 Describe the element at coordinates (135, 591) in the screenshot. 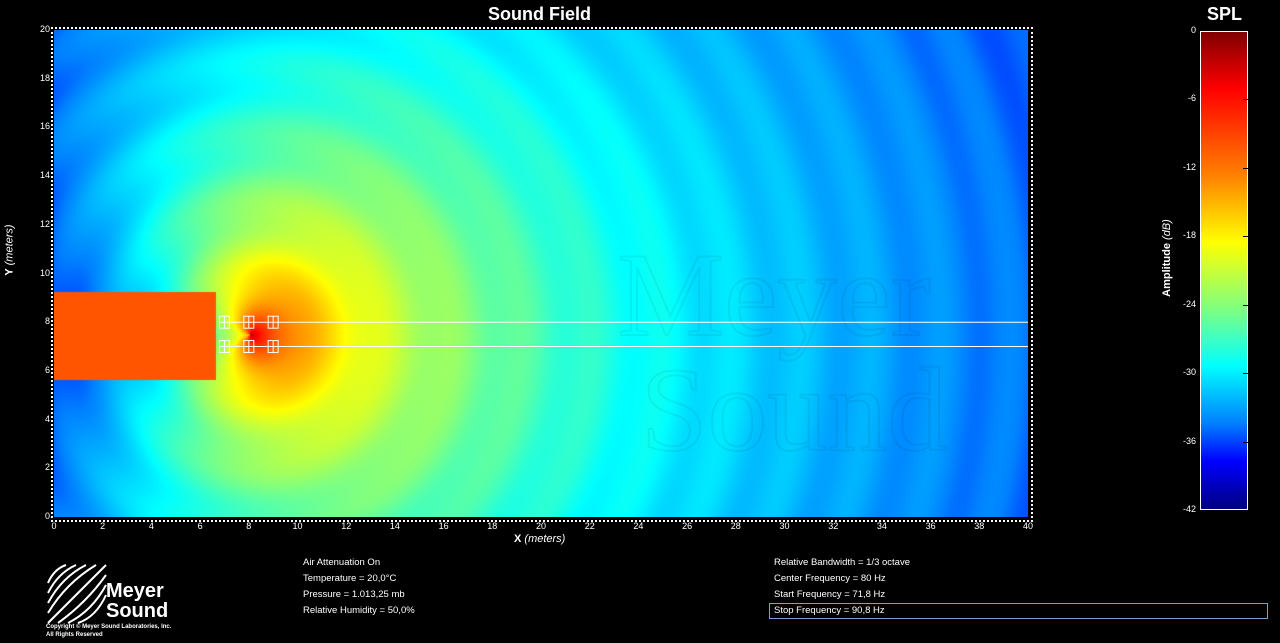

I see `logo-name-line1: Meyer` at that location.